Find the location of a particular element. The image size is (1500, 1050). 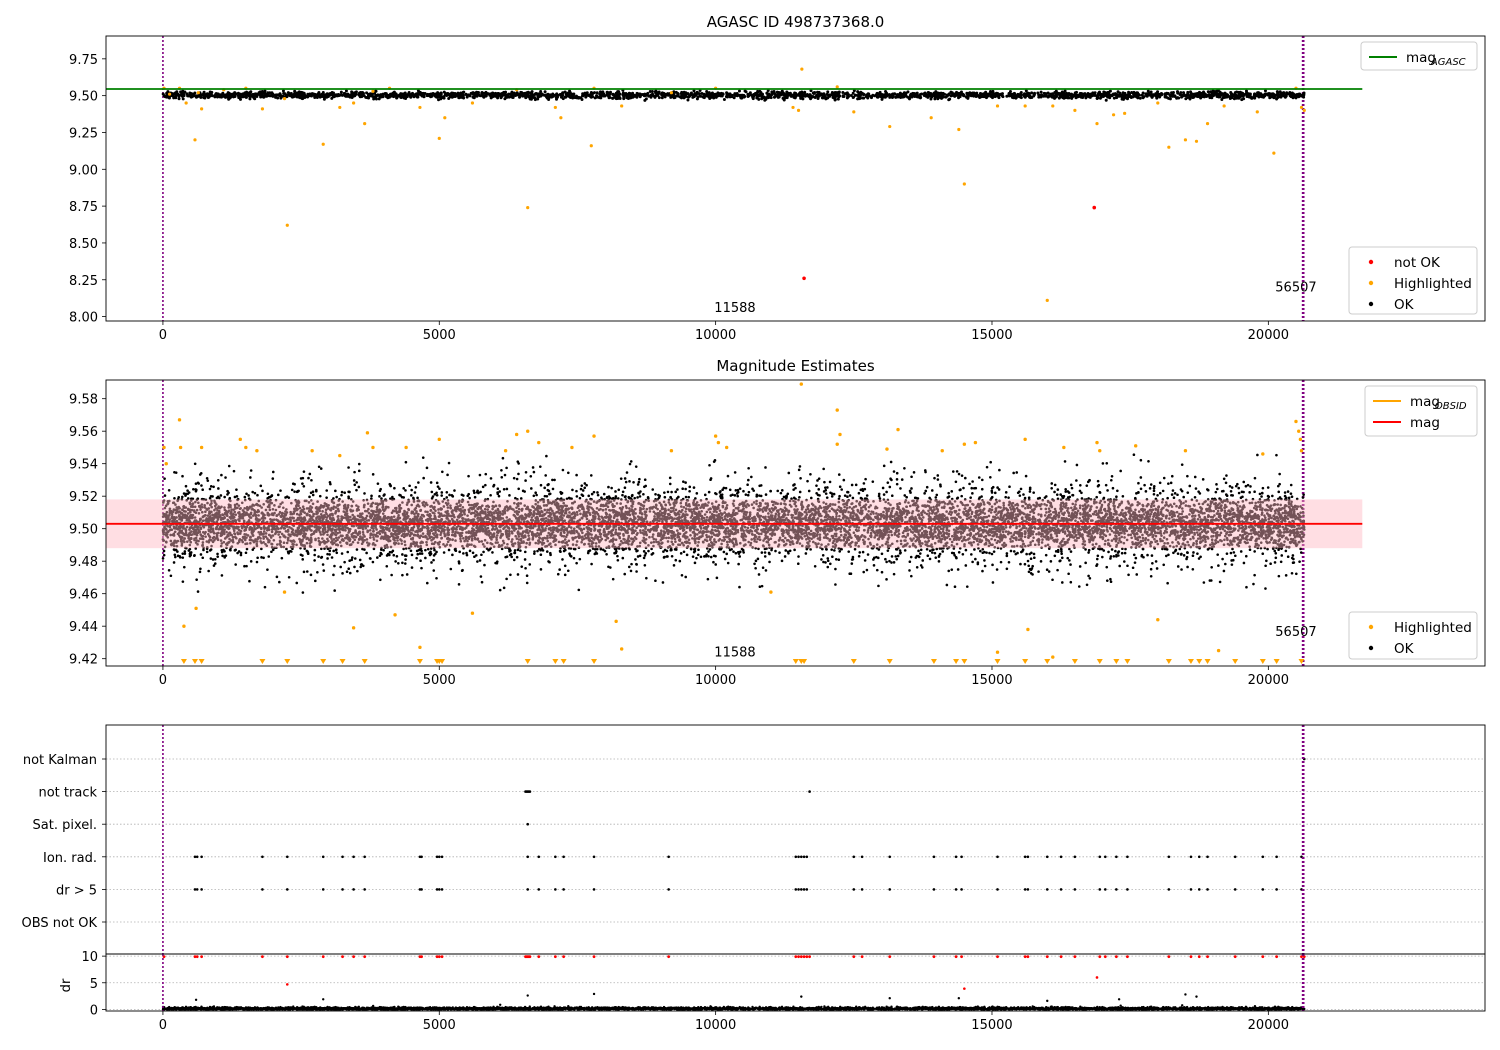

y-tick-label: 8.25 is located at coordinates (83, 281).